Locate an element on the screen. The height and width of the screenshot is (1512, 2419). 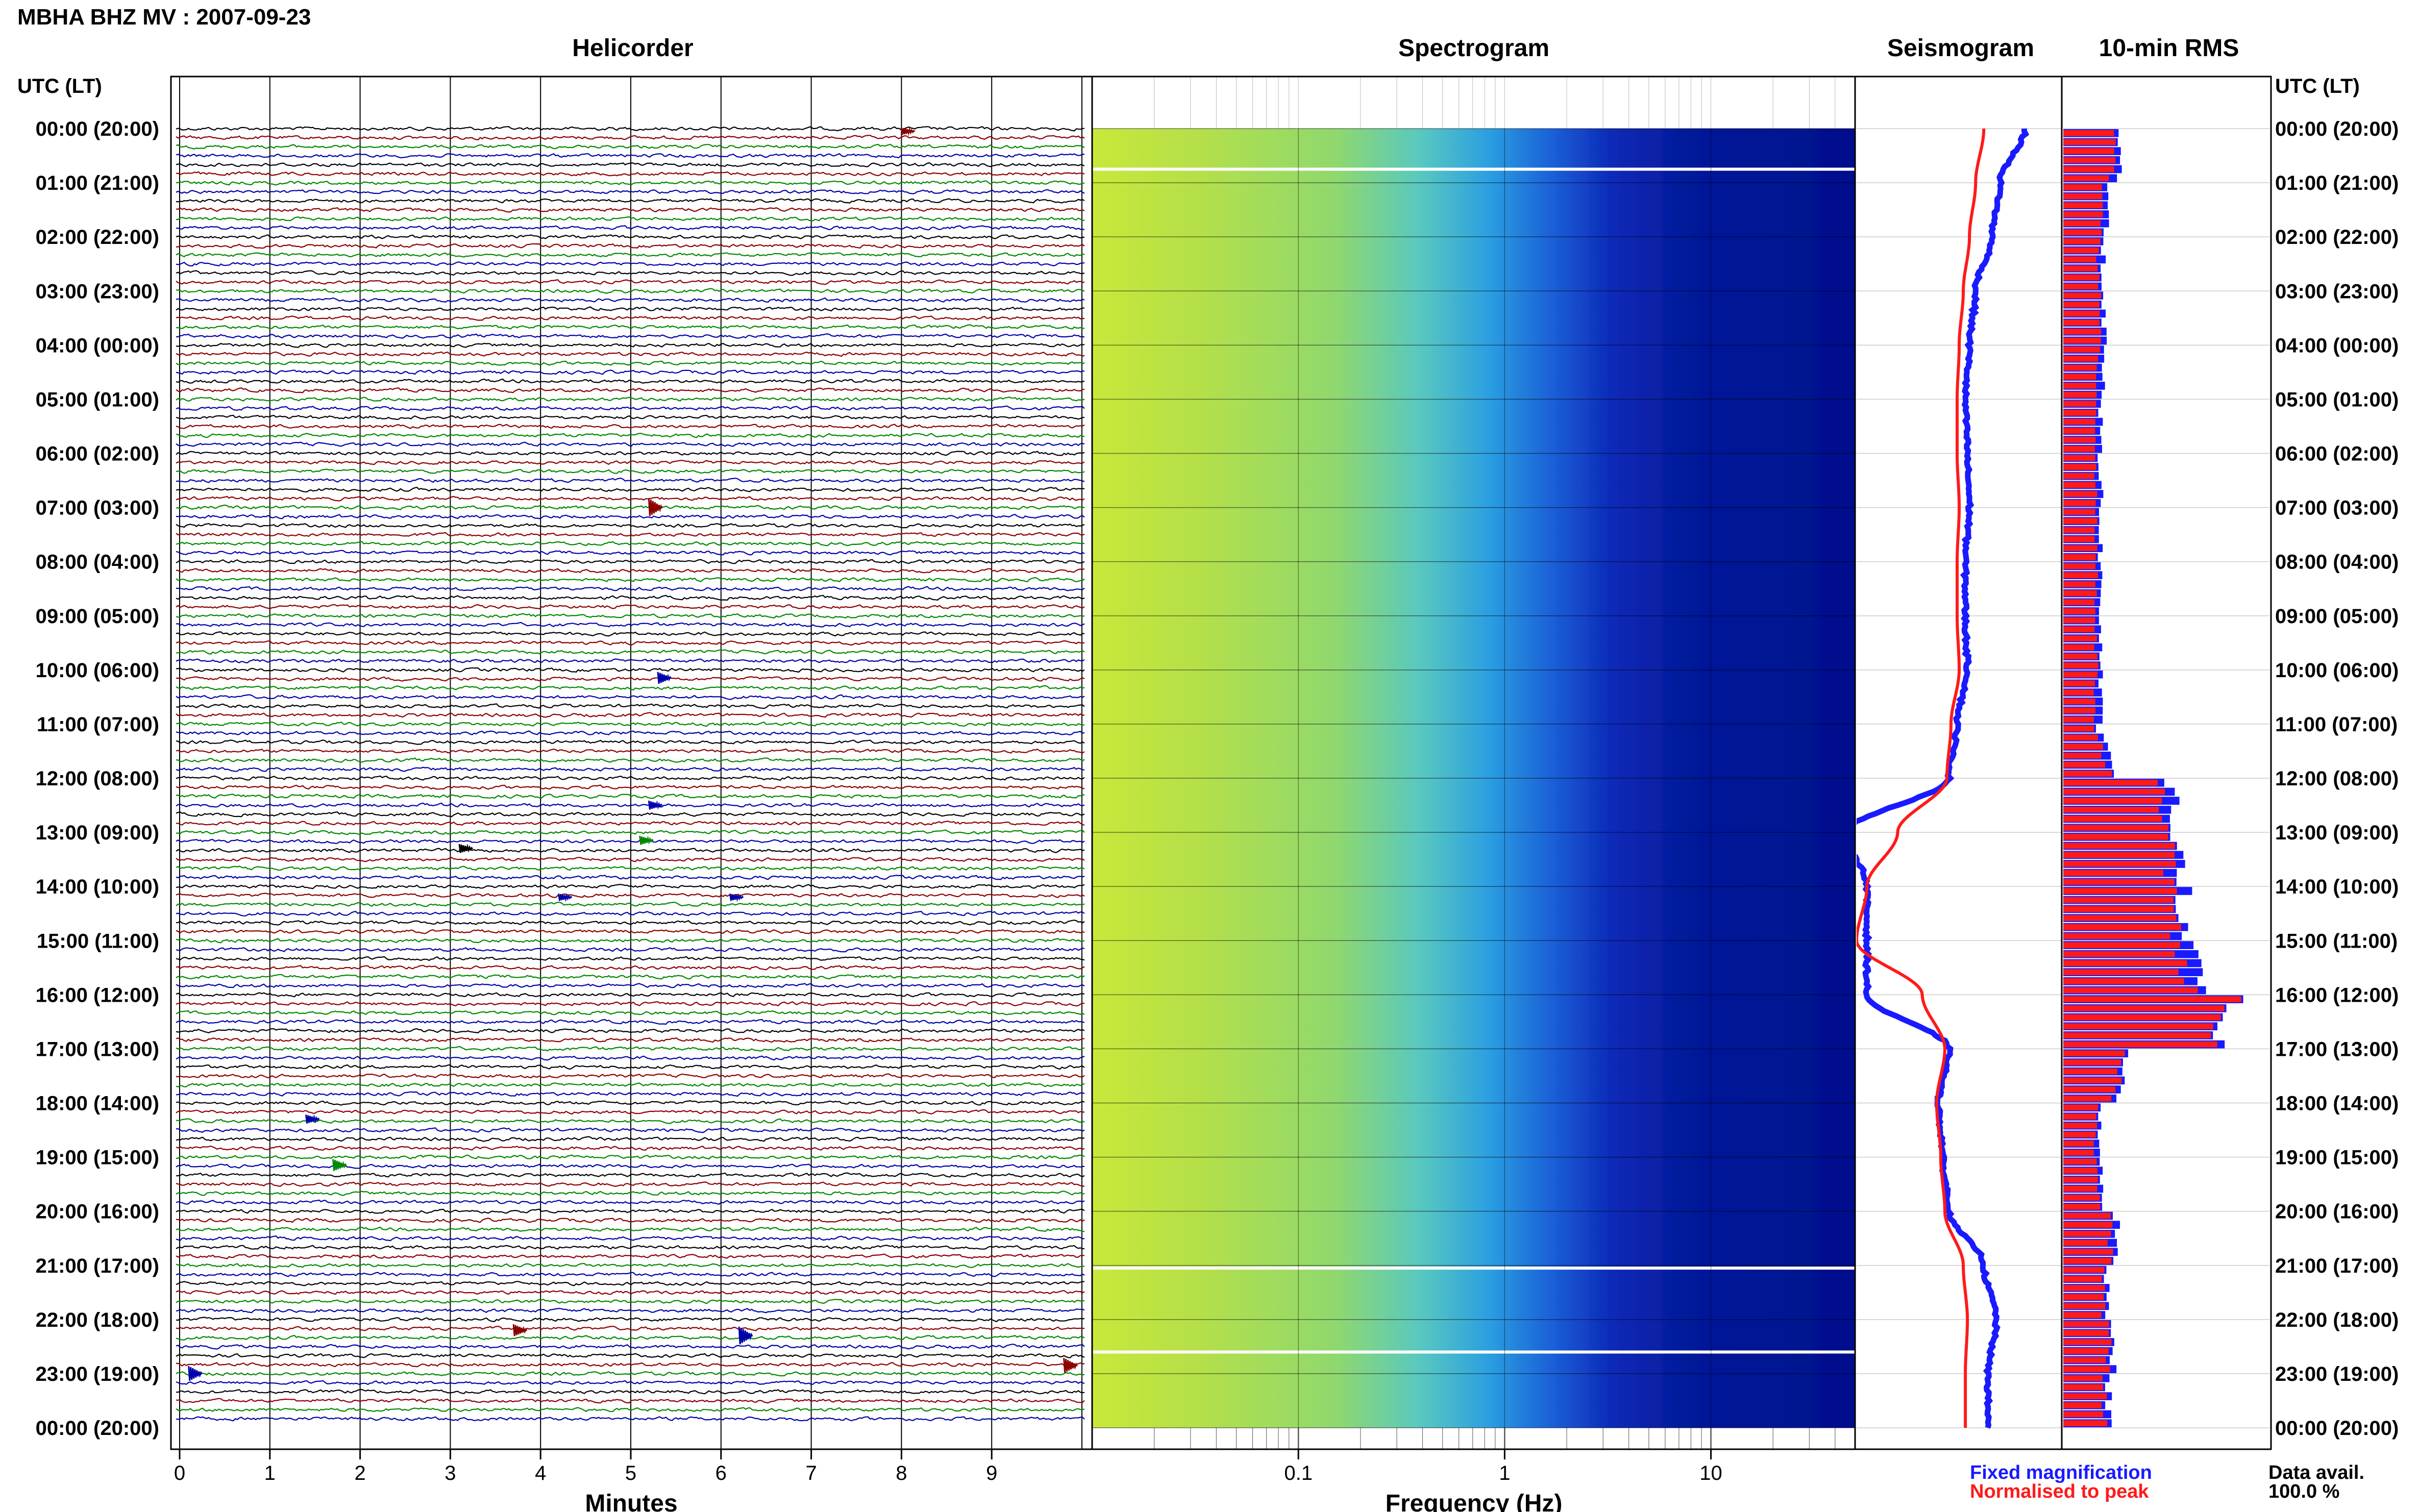
time-label-left: 04:00 (00:00) is located at coordinates (97, 345).